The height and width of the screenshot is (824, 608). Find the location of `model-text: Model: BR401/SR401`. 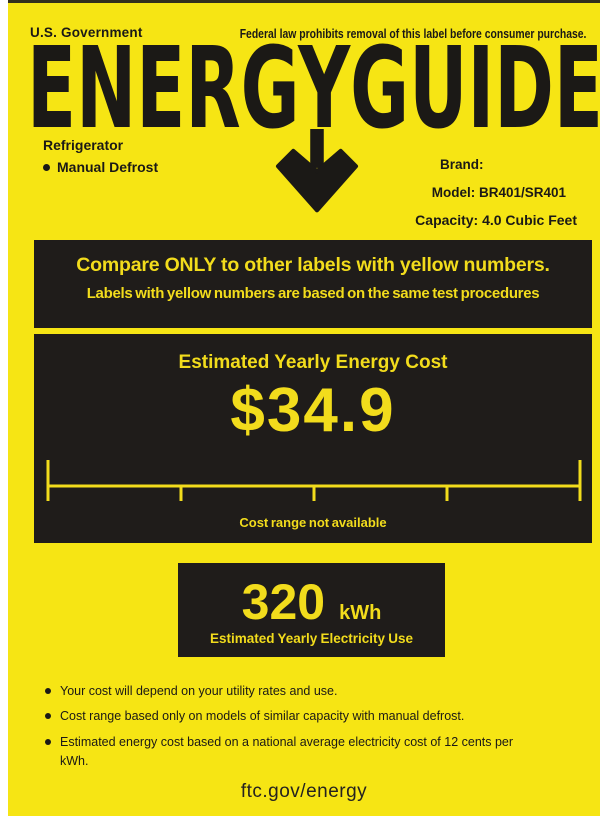

model-text: Model: BR401/SR401 is located at coordinates (498, 192).